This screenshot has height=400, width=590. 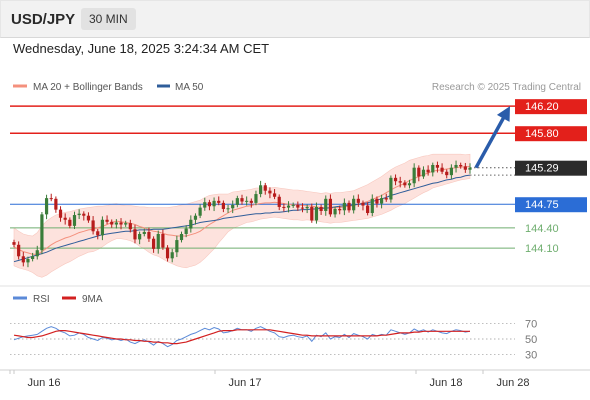 I want to click on level-tag-last_price, so click(x=551, y=168).